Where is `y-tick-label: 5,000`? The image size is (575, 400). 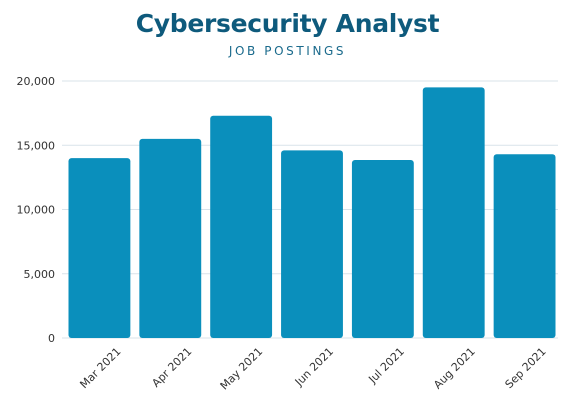 y-tick-label: 5,000 is located at coordinates (40, 274).